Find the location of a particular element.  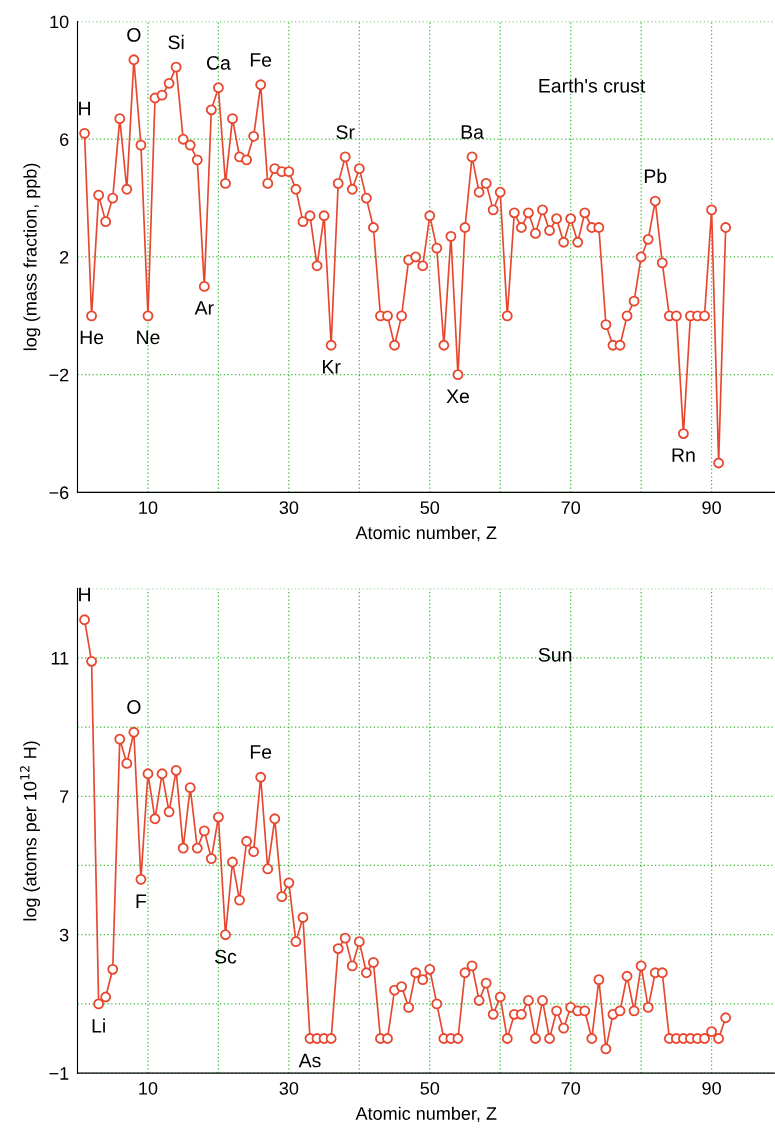

annotation: Ne is located at coordinates (148, 337).